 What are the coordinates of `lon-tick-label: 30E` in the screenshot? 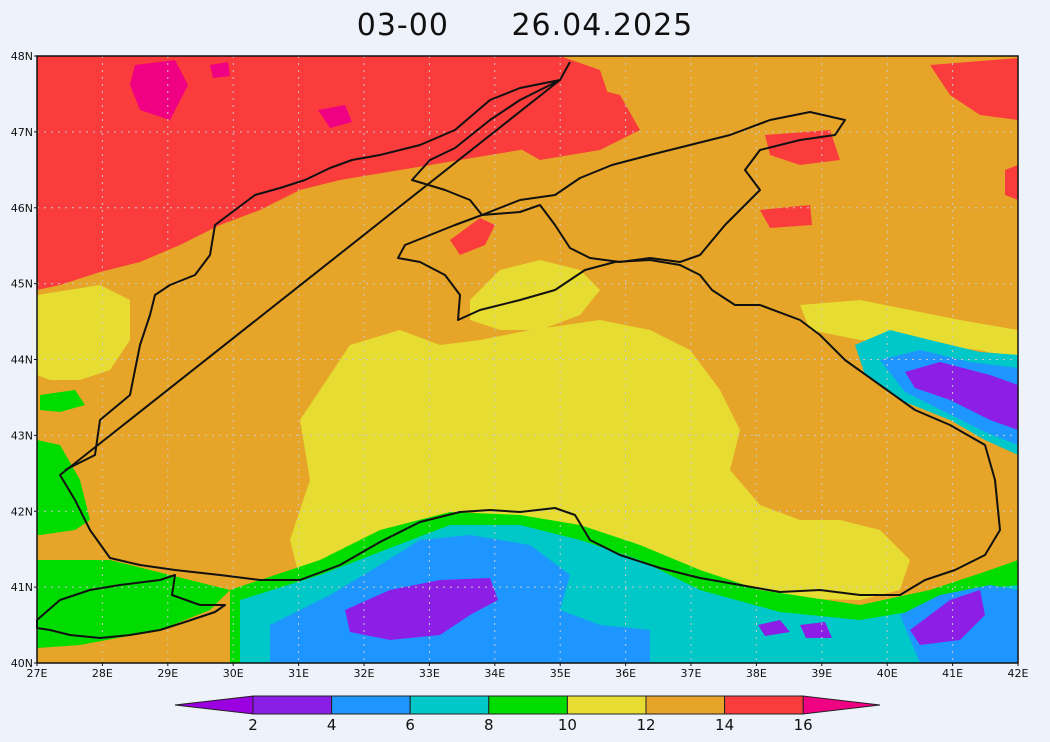 It's located at (233, 673).